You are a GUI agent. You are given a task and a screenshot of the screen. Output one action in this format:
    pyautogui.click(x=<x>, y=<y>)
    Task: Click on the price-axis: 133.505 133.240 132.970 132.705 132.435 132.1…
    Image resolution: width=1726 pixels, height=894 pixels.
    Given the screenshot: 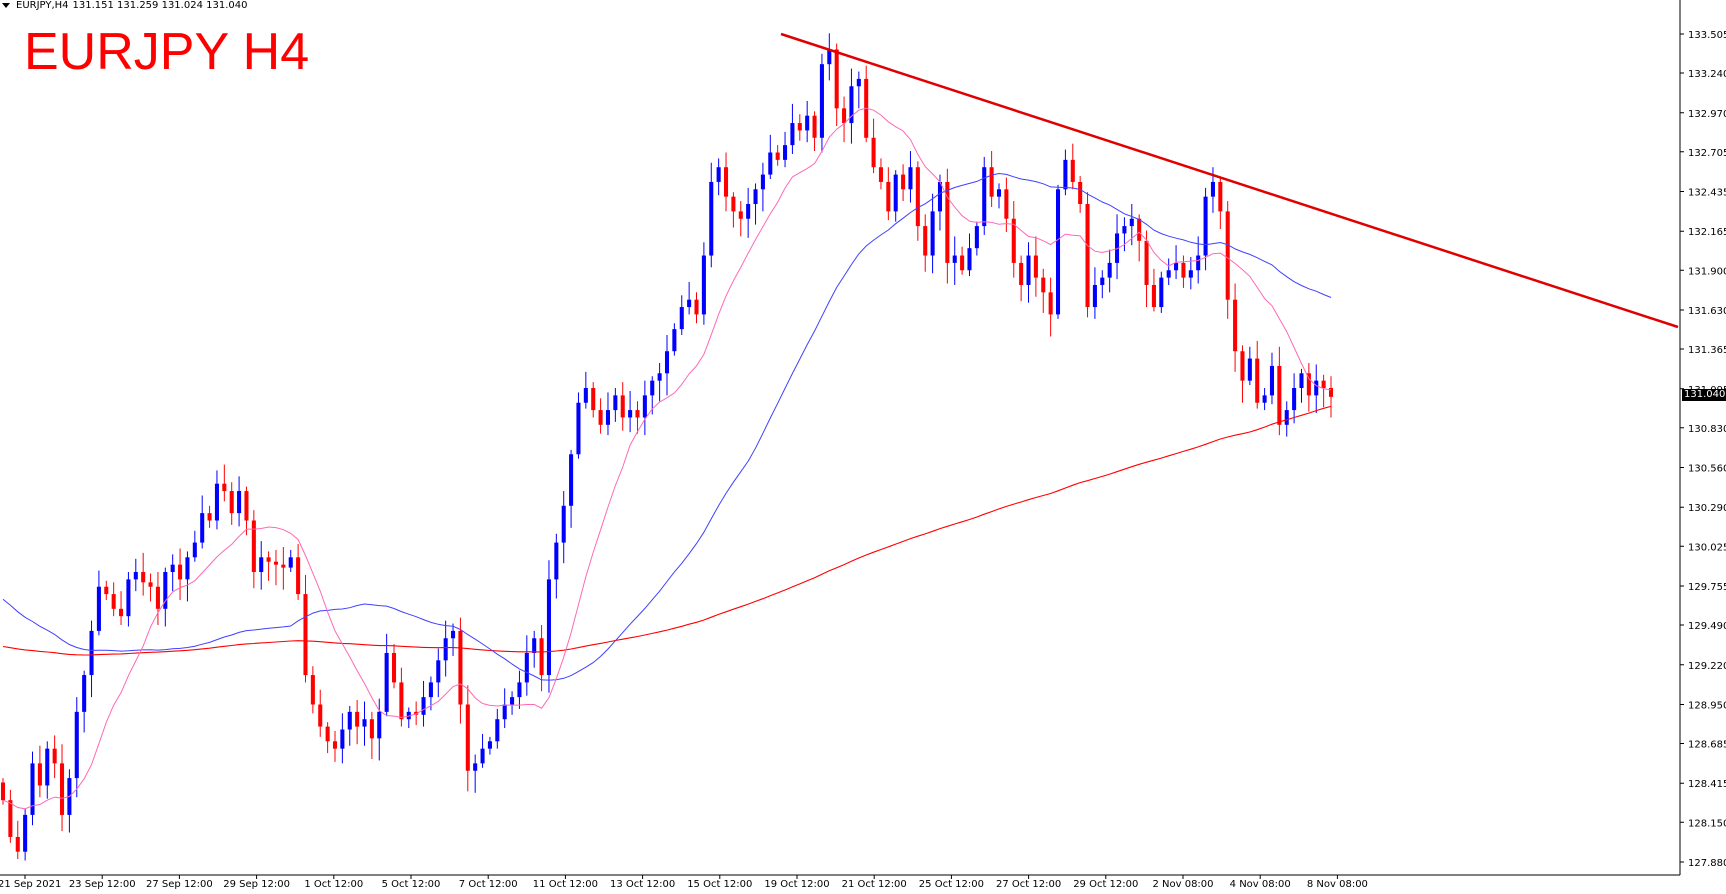 What is the action you would take?
    pyautogui.click(x=1703, y=449)
    